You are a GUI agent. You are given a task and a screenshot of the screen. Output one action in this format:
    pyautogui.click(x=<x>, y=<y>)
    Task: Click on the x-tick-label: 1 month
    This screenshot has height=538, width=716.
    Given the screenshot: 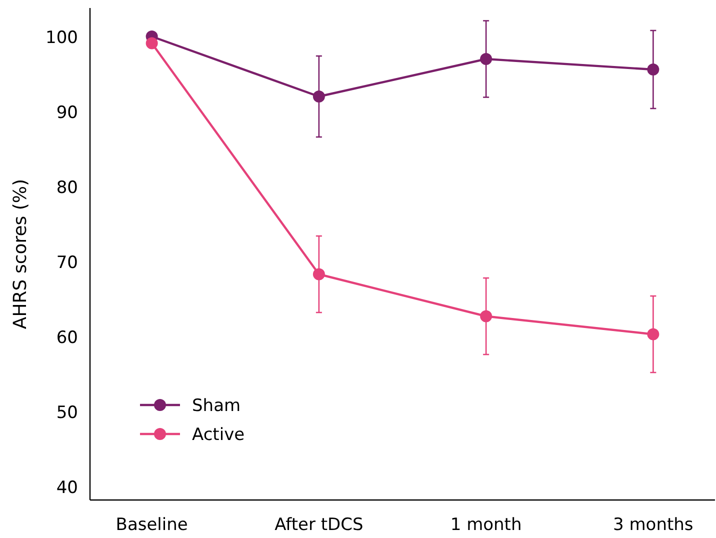 What is the action you would take?
    pyautogui.click(x=486, y=525)
    